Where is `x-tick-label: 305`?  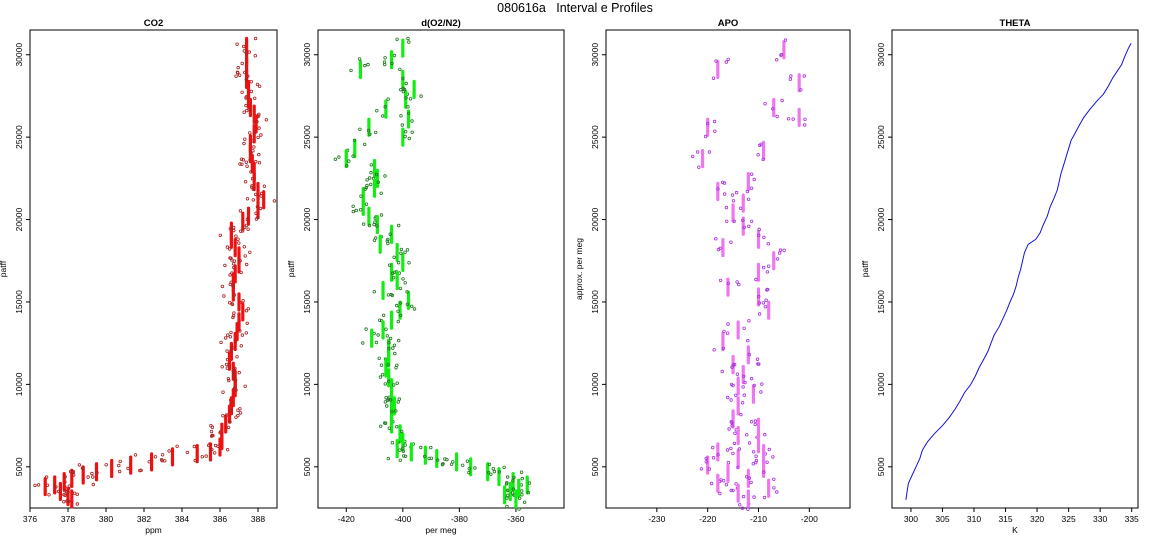 x-tick-label: 305 is located at coordinates (942, 519).